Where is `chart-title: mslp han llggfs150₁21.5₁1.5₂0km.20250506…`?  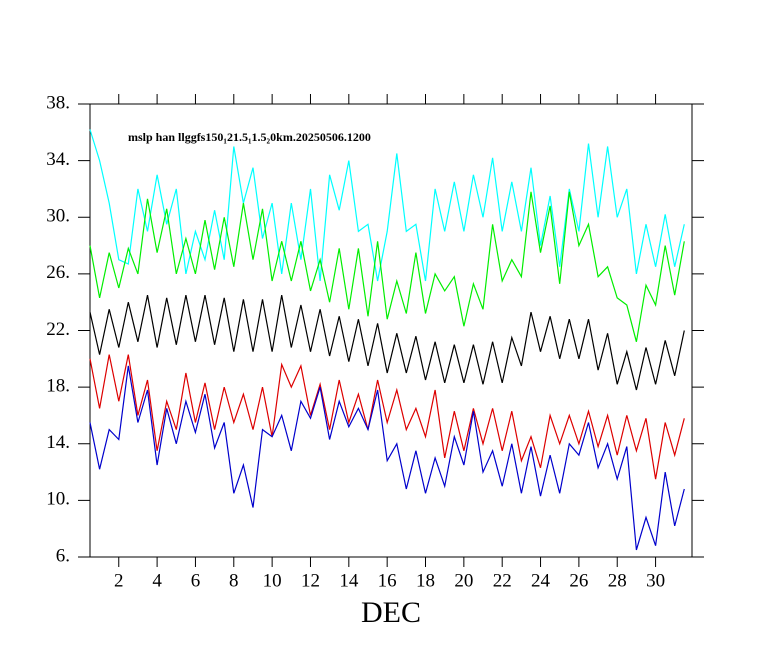 chart-title: mslp han llggfs150₁21.5₁1.5₂0km.20250506… is located at coordinates (249, 137).